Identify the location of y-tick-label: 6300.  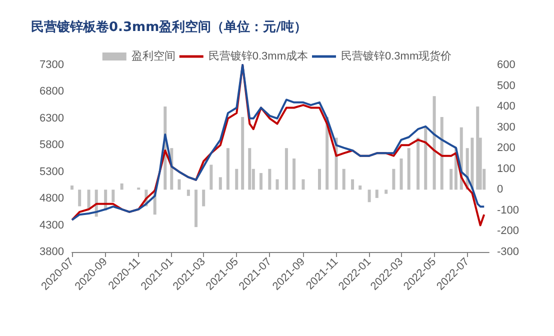
(52, 118).